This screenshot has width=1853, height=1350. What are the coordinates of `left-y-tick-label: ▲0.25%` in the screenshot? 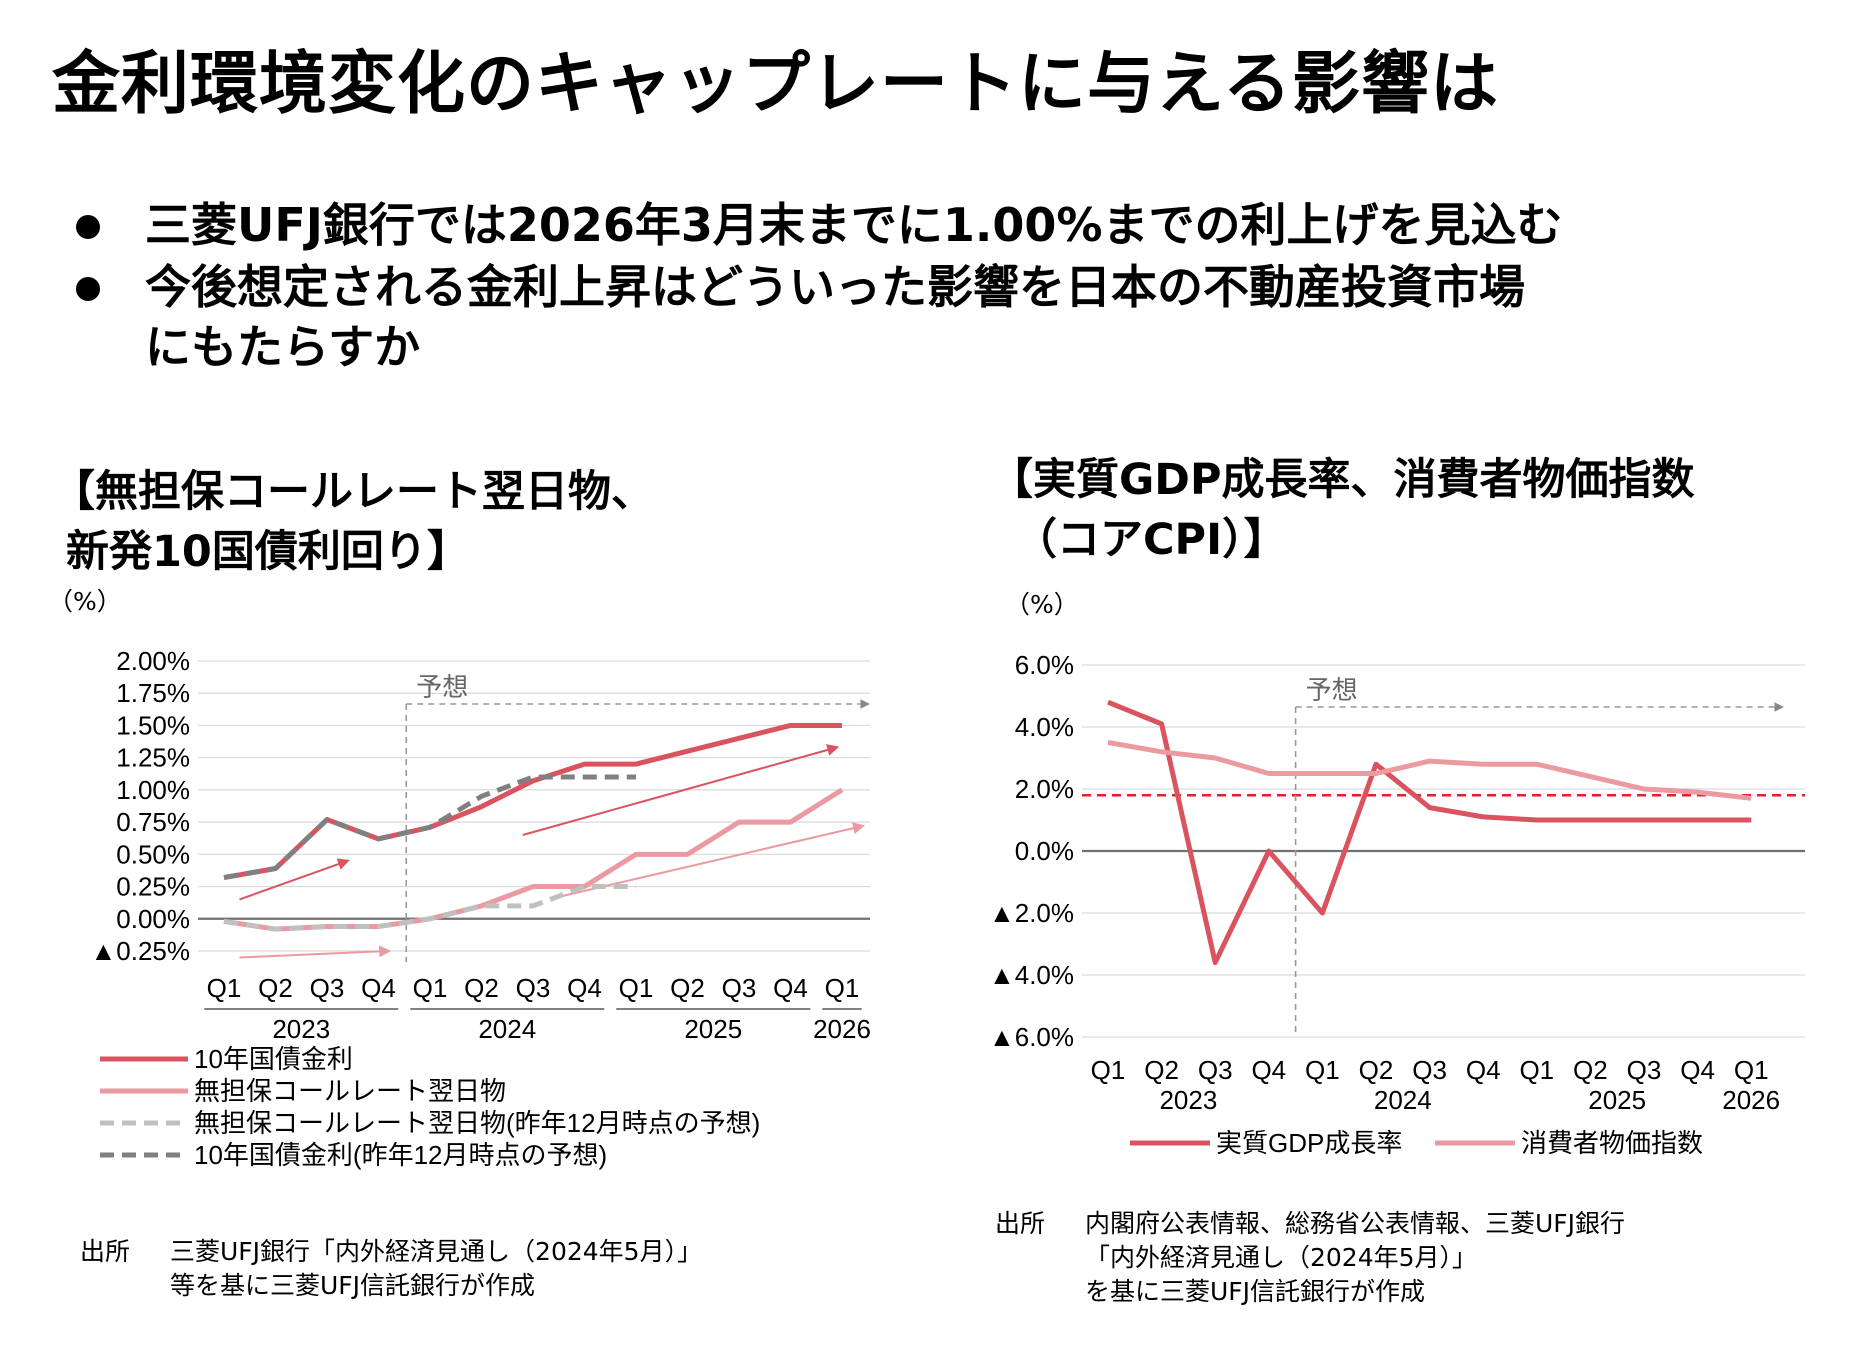 It's located at (140, 951).